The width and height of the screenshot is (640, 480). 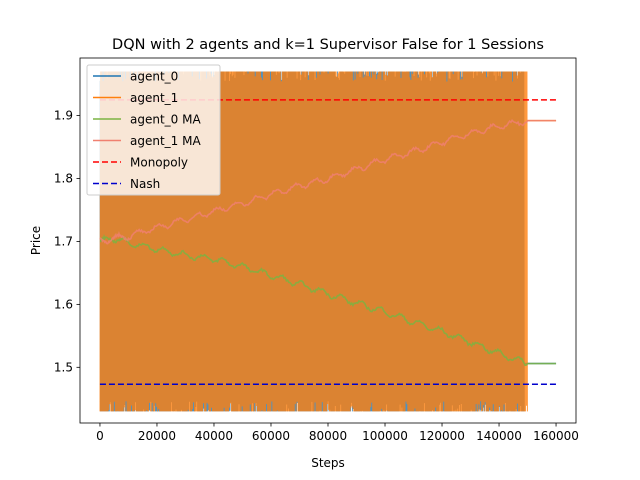 What do you see at coordinates (36, 240) in the screenshot?
I see `y-axis-title: Price` at bounding box center [36, 240].